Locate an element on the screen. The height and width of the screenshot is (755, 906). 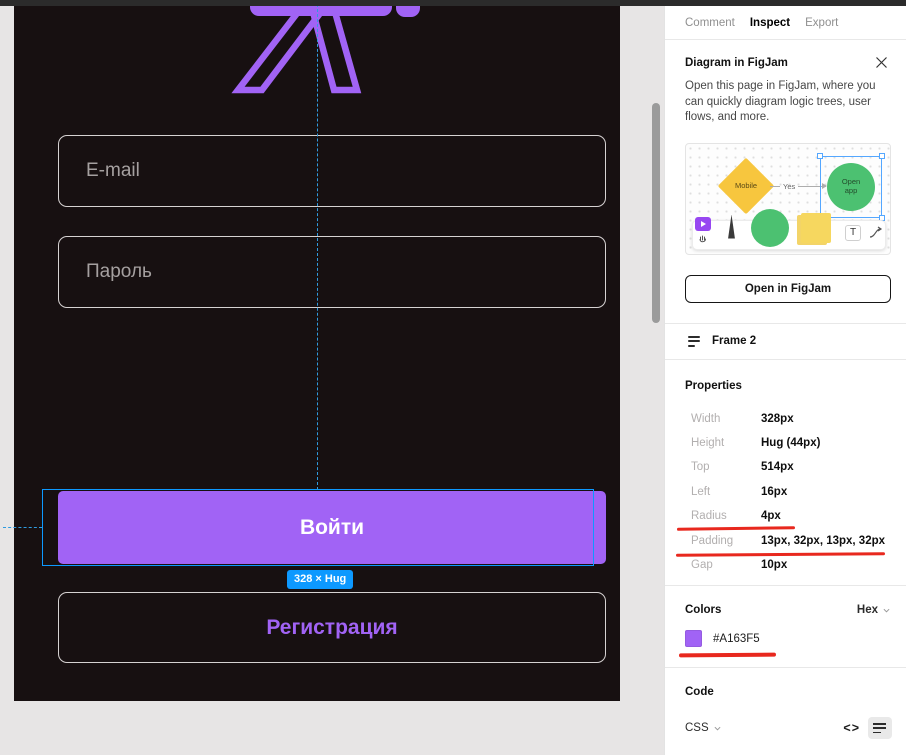
email-input is located at coordinates (332, 171).